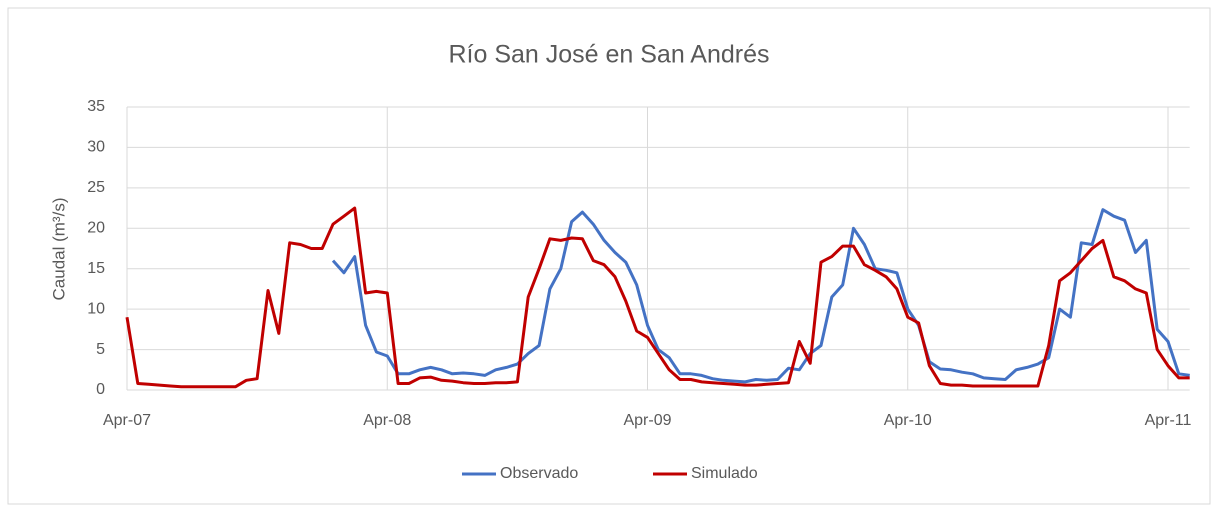  What do you see at coordinates (96, 187) in the screenshot?
I see `y-tick-label: 25` at bounding box center [96, 187].